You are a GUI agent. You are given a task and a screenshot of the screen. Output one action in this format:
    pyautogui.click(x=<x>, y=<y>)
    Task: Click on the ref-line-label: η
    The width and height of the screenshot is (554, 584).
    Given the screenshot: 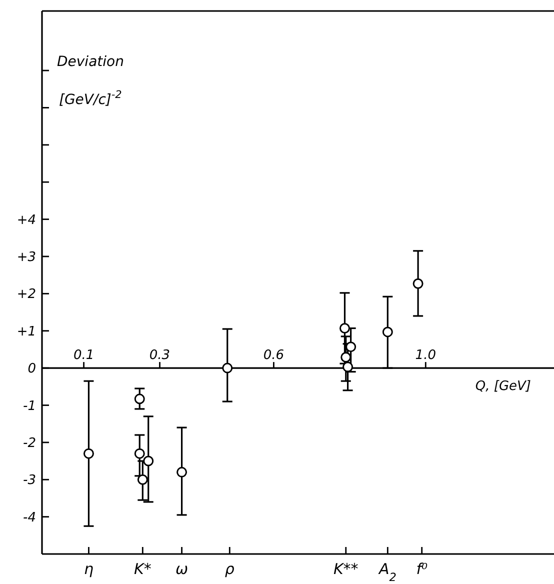 What is the action you would take?
    pyautogui.click(x=89, y=569)
    